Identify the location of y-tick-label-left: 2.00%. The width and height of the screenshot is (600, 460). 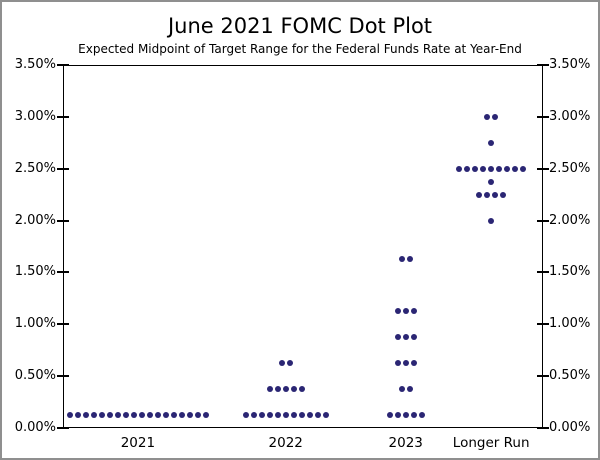
(35, 220).